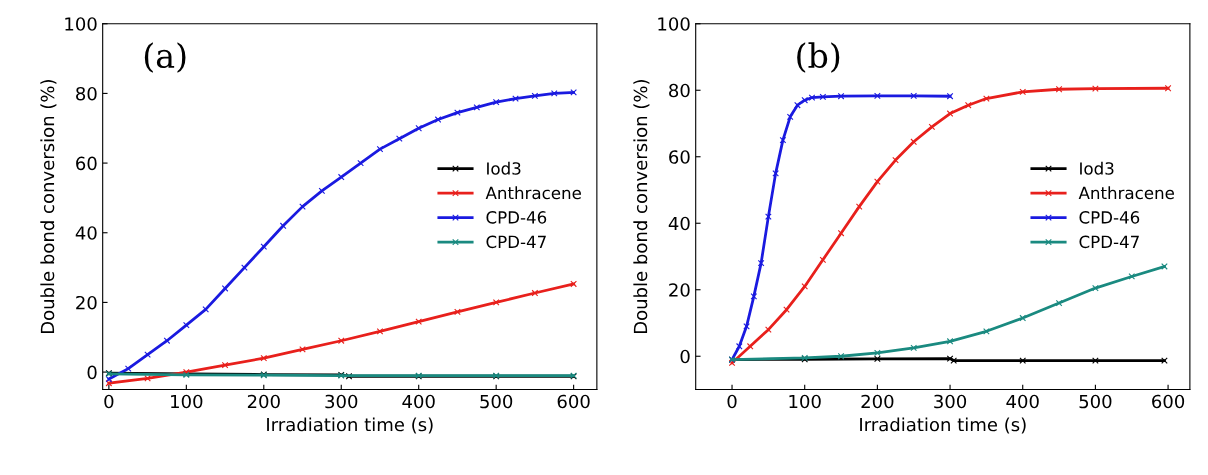 The width and height of the screenshot is (1208, 475). I want to click on annotation: (b), so click(818, 57).